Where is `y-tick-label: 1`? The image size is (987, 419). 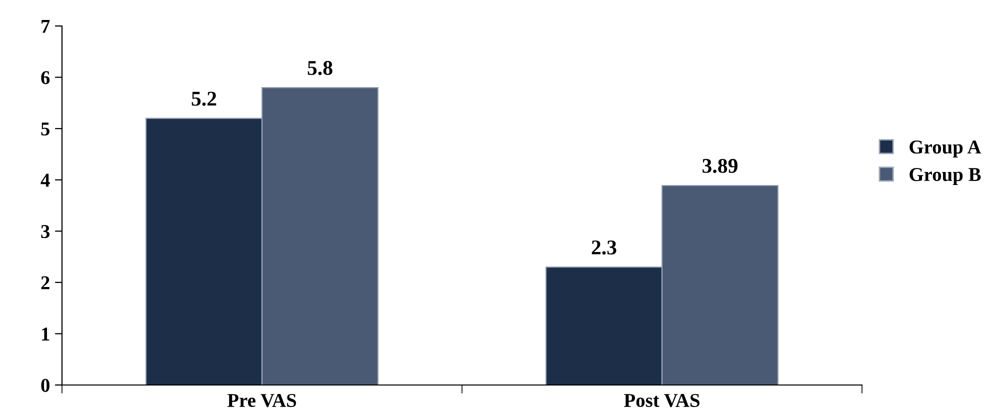 y-tick-label: 1 is located at coordinates (46, 334).